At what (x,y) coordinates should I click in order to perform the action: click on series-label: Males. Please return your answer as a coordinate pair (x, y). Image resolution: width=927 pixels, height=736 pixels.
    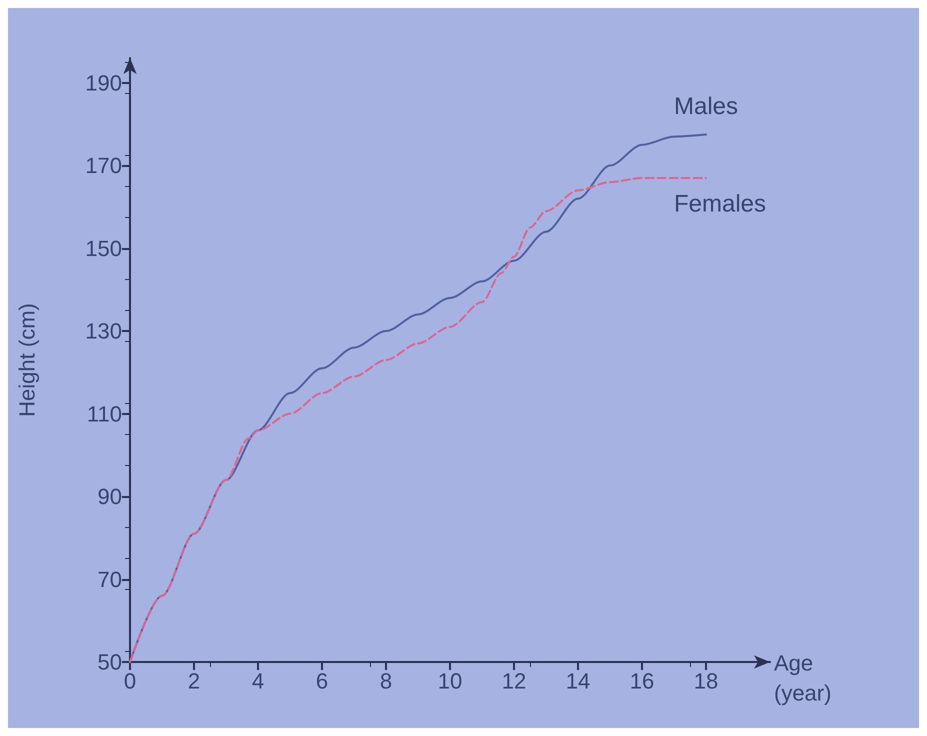
    Looking at the image, I should click on (706, 106).